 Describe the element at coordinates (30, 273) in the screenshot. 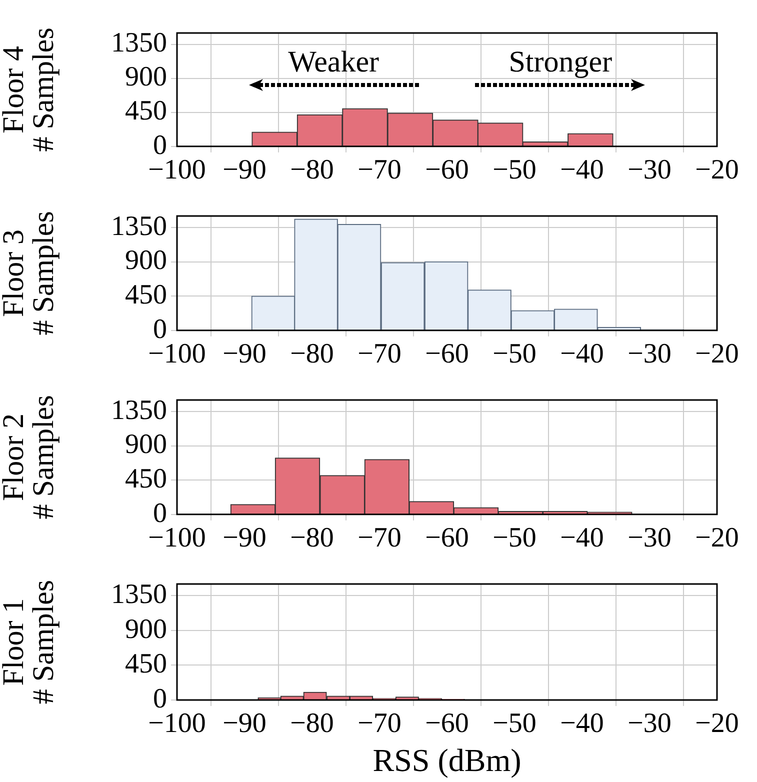

I see `y-axis-title: Floor 3 # Samples` at that location.